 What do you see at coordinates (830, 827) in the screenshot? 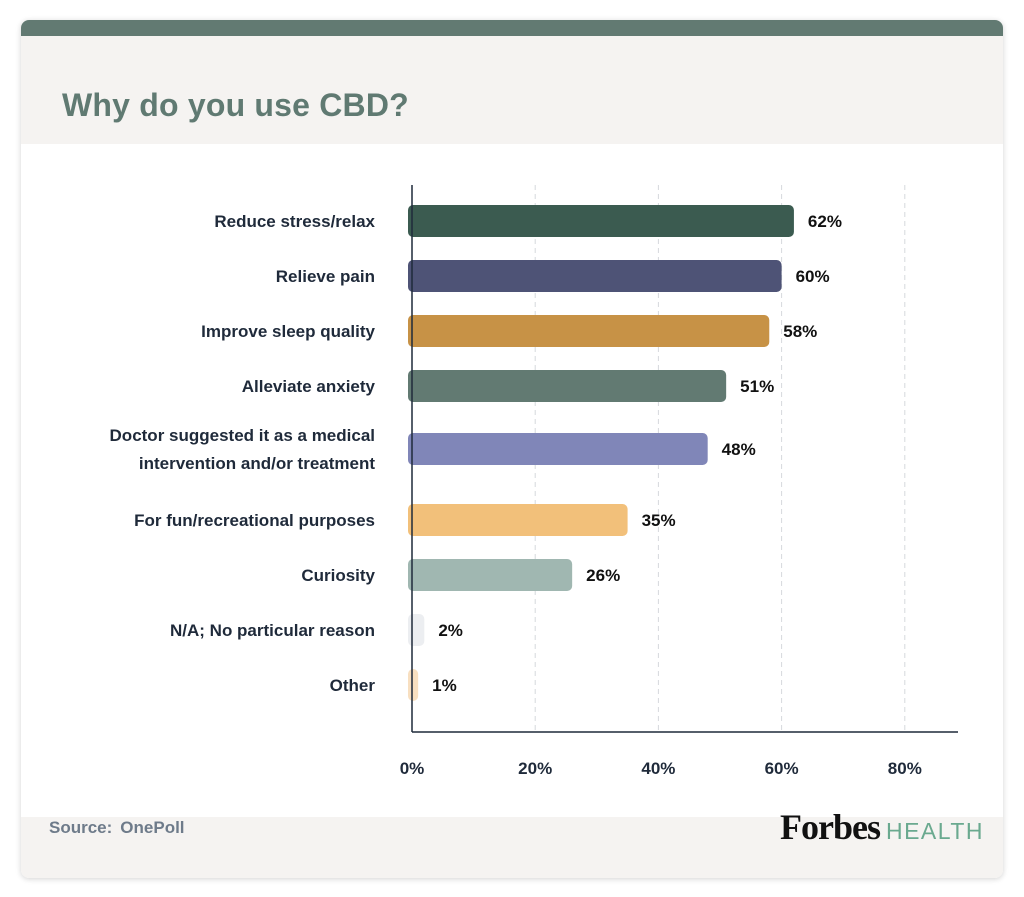
I see `logo-brand: Forbes` at bounding box center [830, 827].